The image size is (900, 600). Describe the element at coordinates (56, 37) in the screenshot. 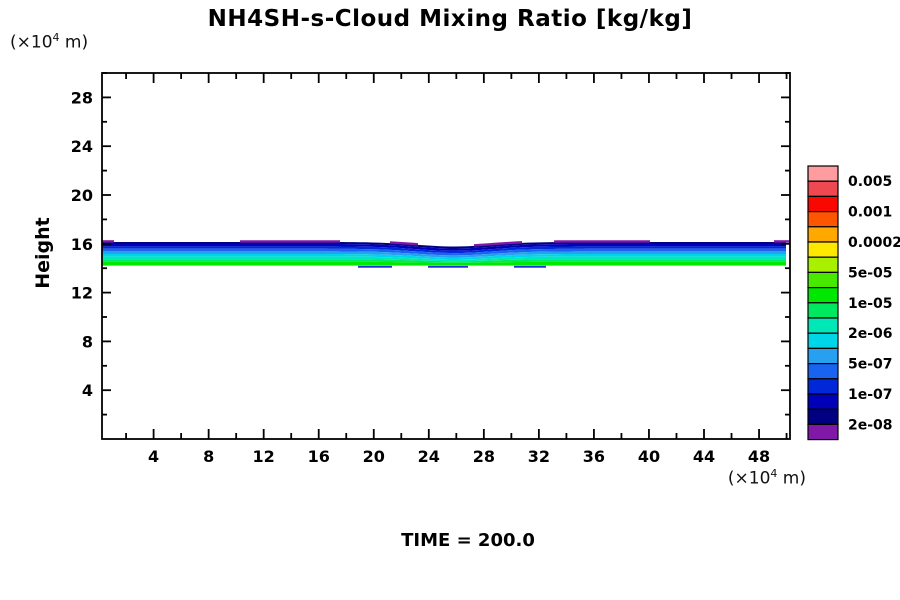

I see `y-unit-exponent: 4` at that location.